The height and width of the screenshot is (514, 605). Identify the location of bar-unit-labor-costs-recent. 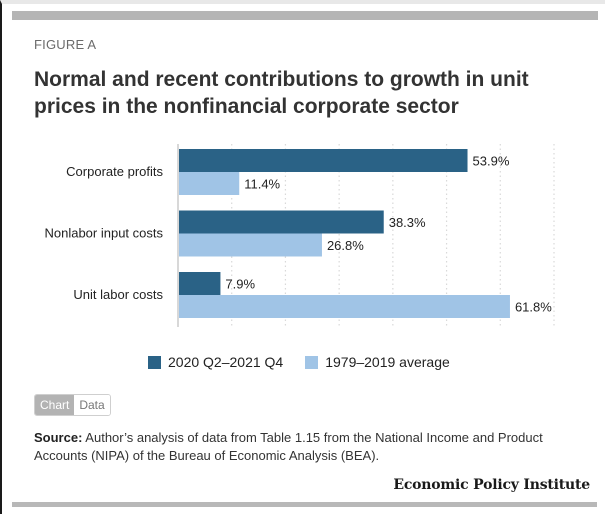
(200, 283).